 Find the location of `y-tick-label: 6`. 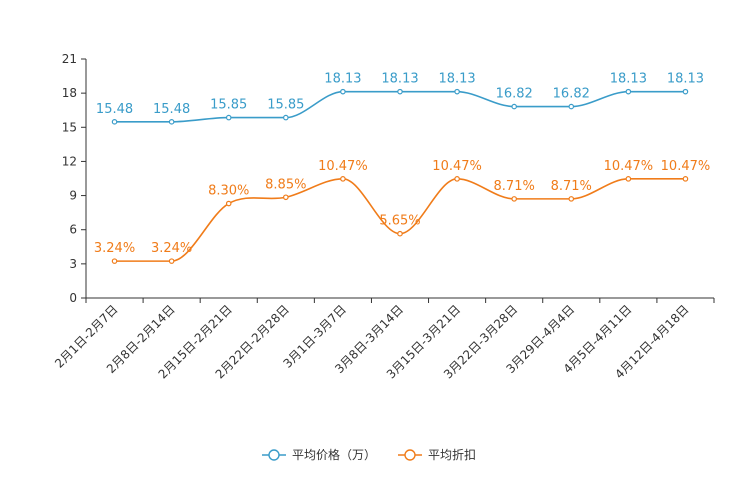

y-tick-label: 6 is located at coordinates (73, 230).